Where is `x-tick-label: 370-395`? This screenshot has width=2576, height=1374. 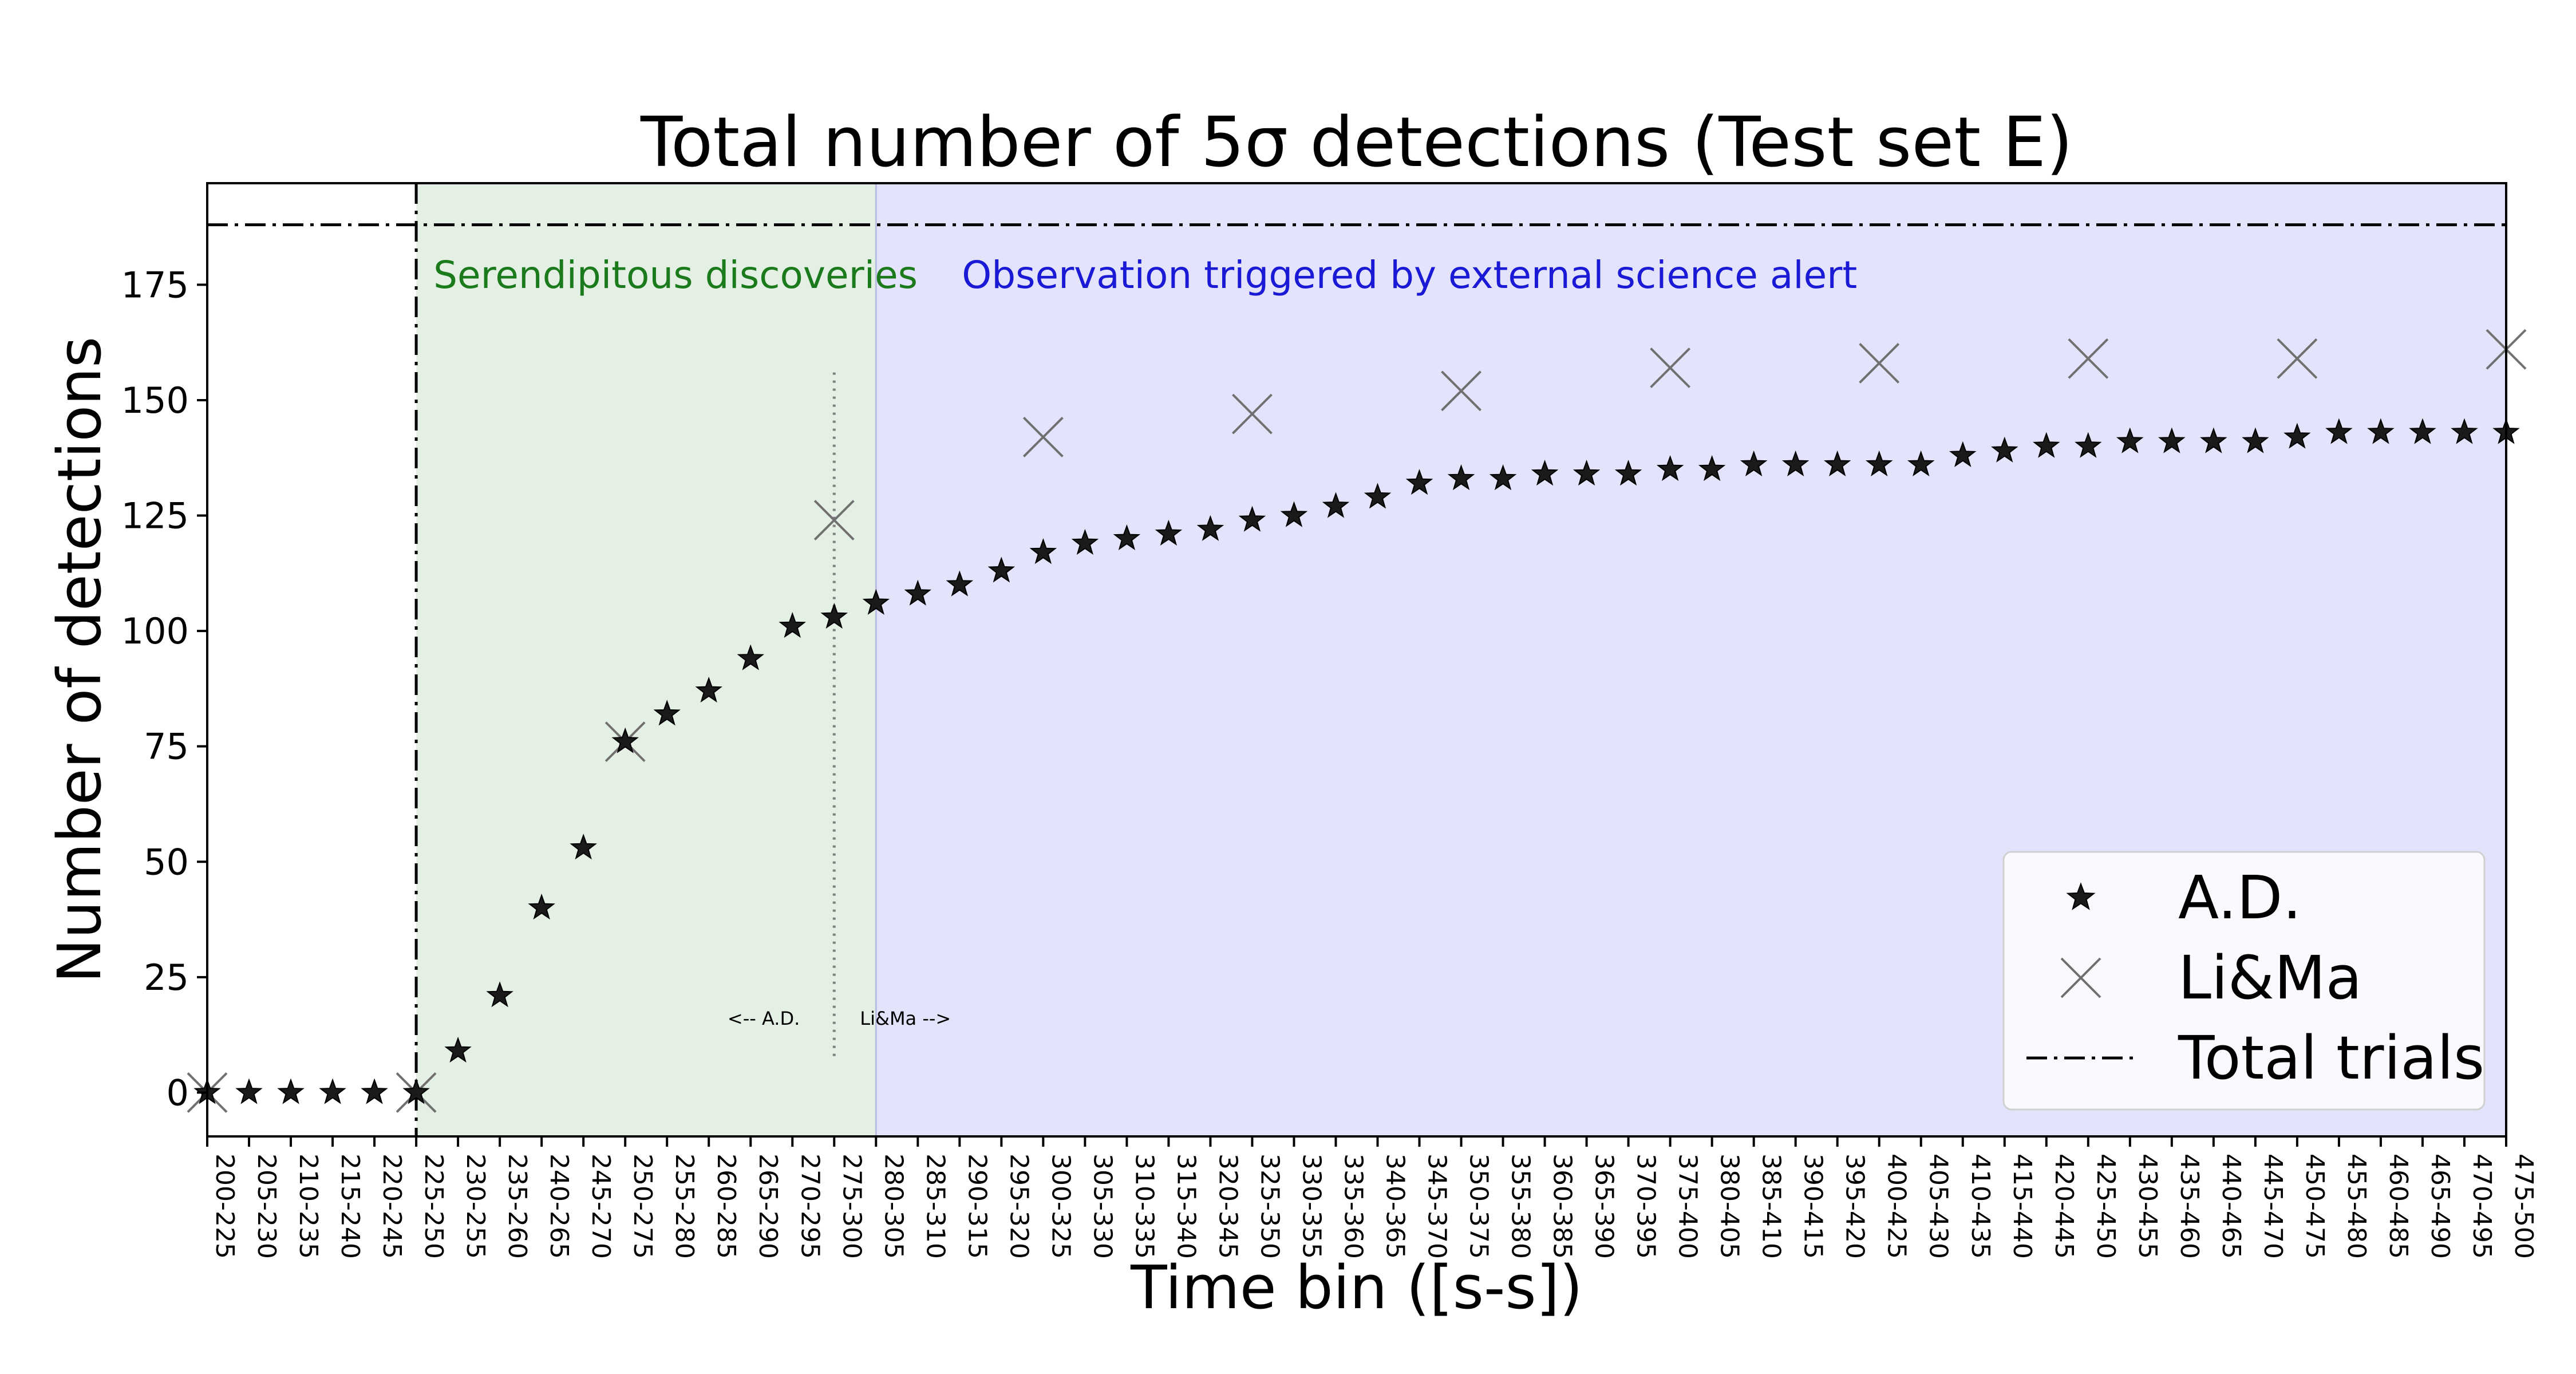 x-tick-label: 370-395 is located at coordinates (1646, 1207).